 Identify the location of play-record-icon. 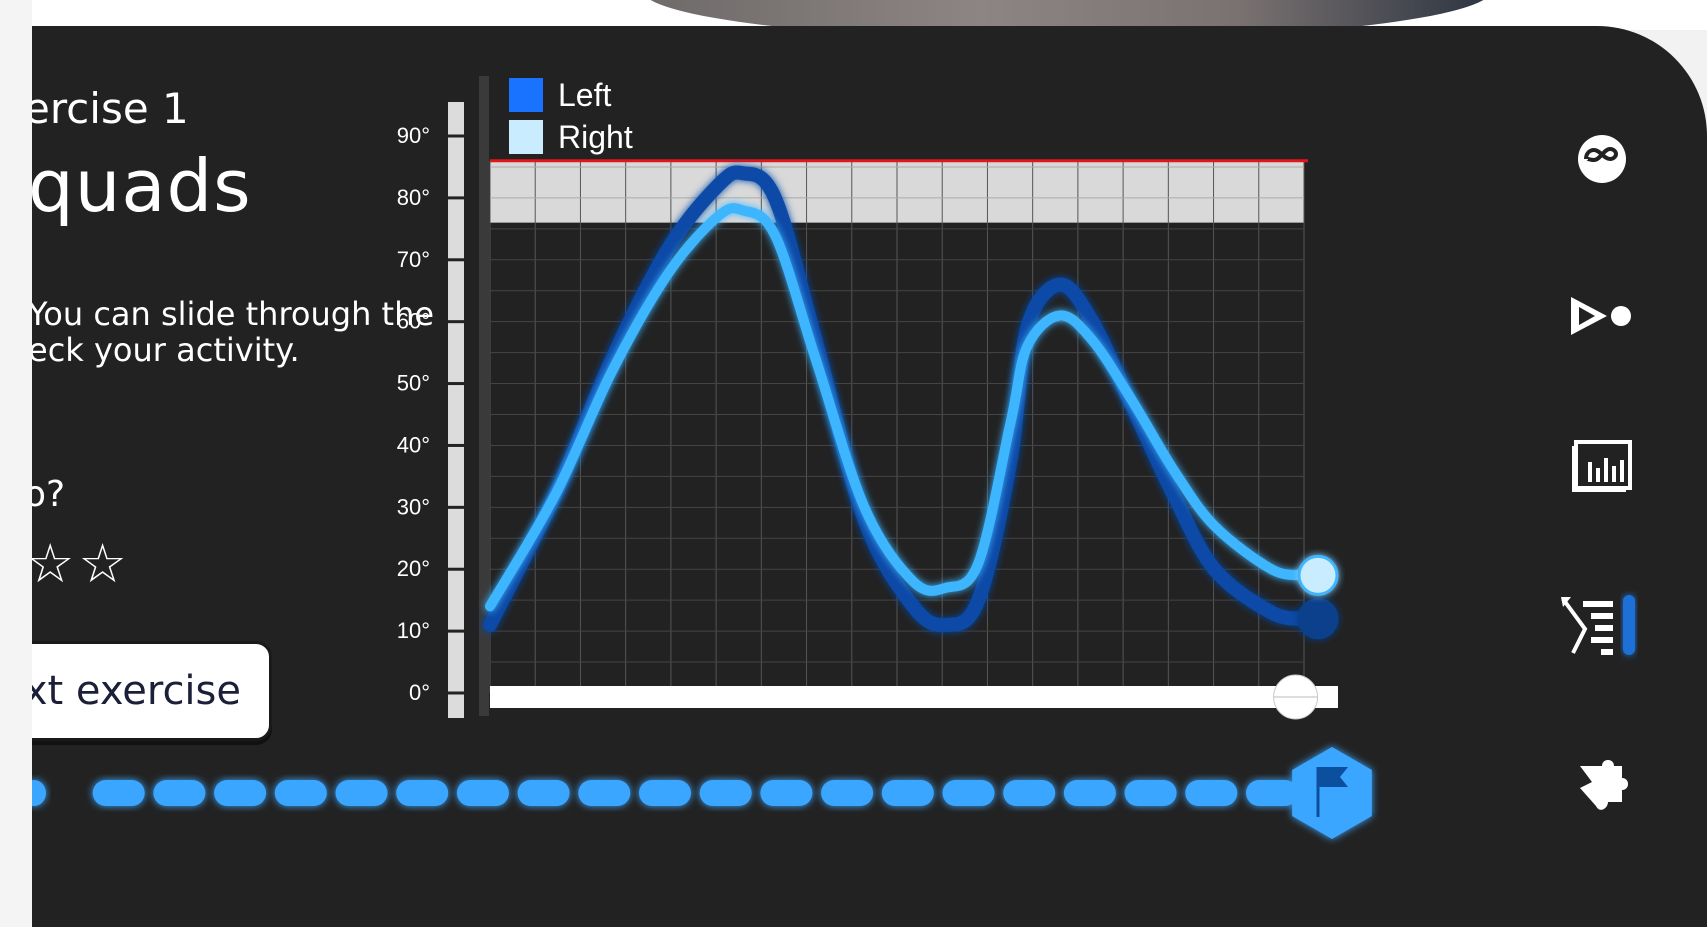
(1601, 316).